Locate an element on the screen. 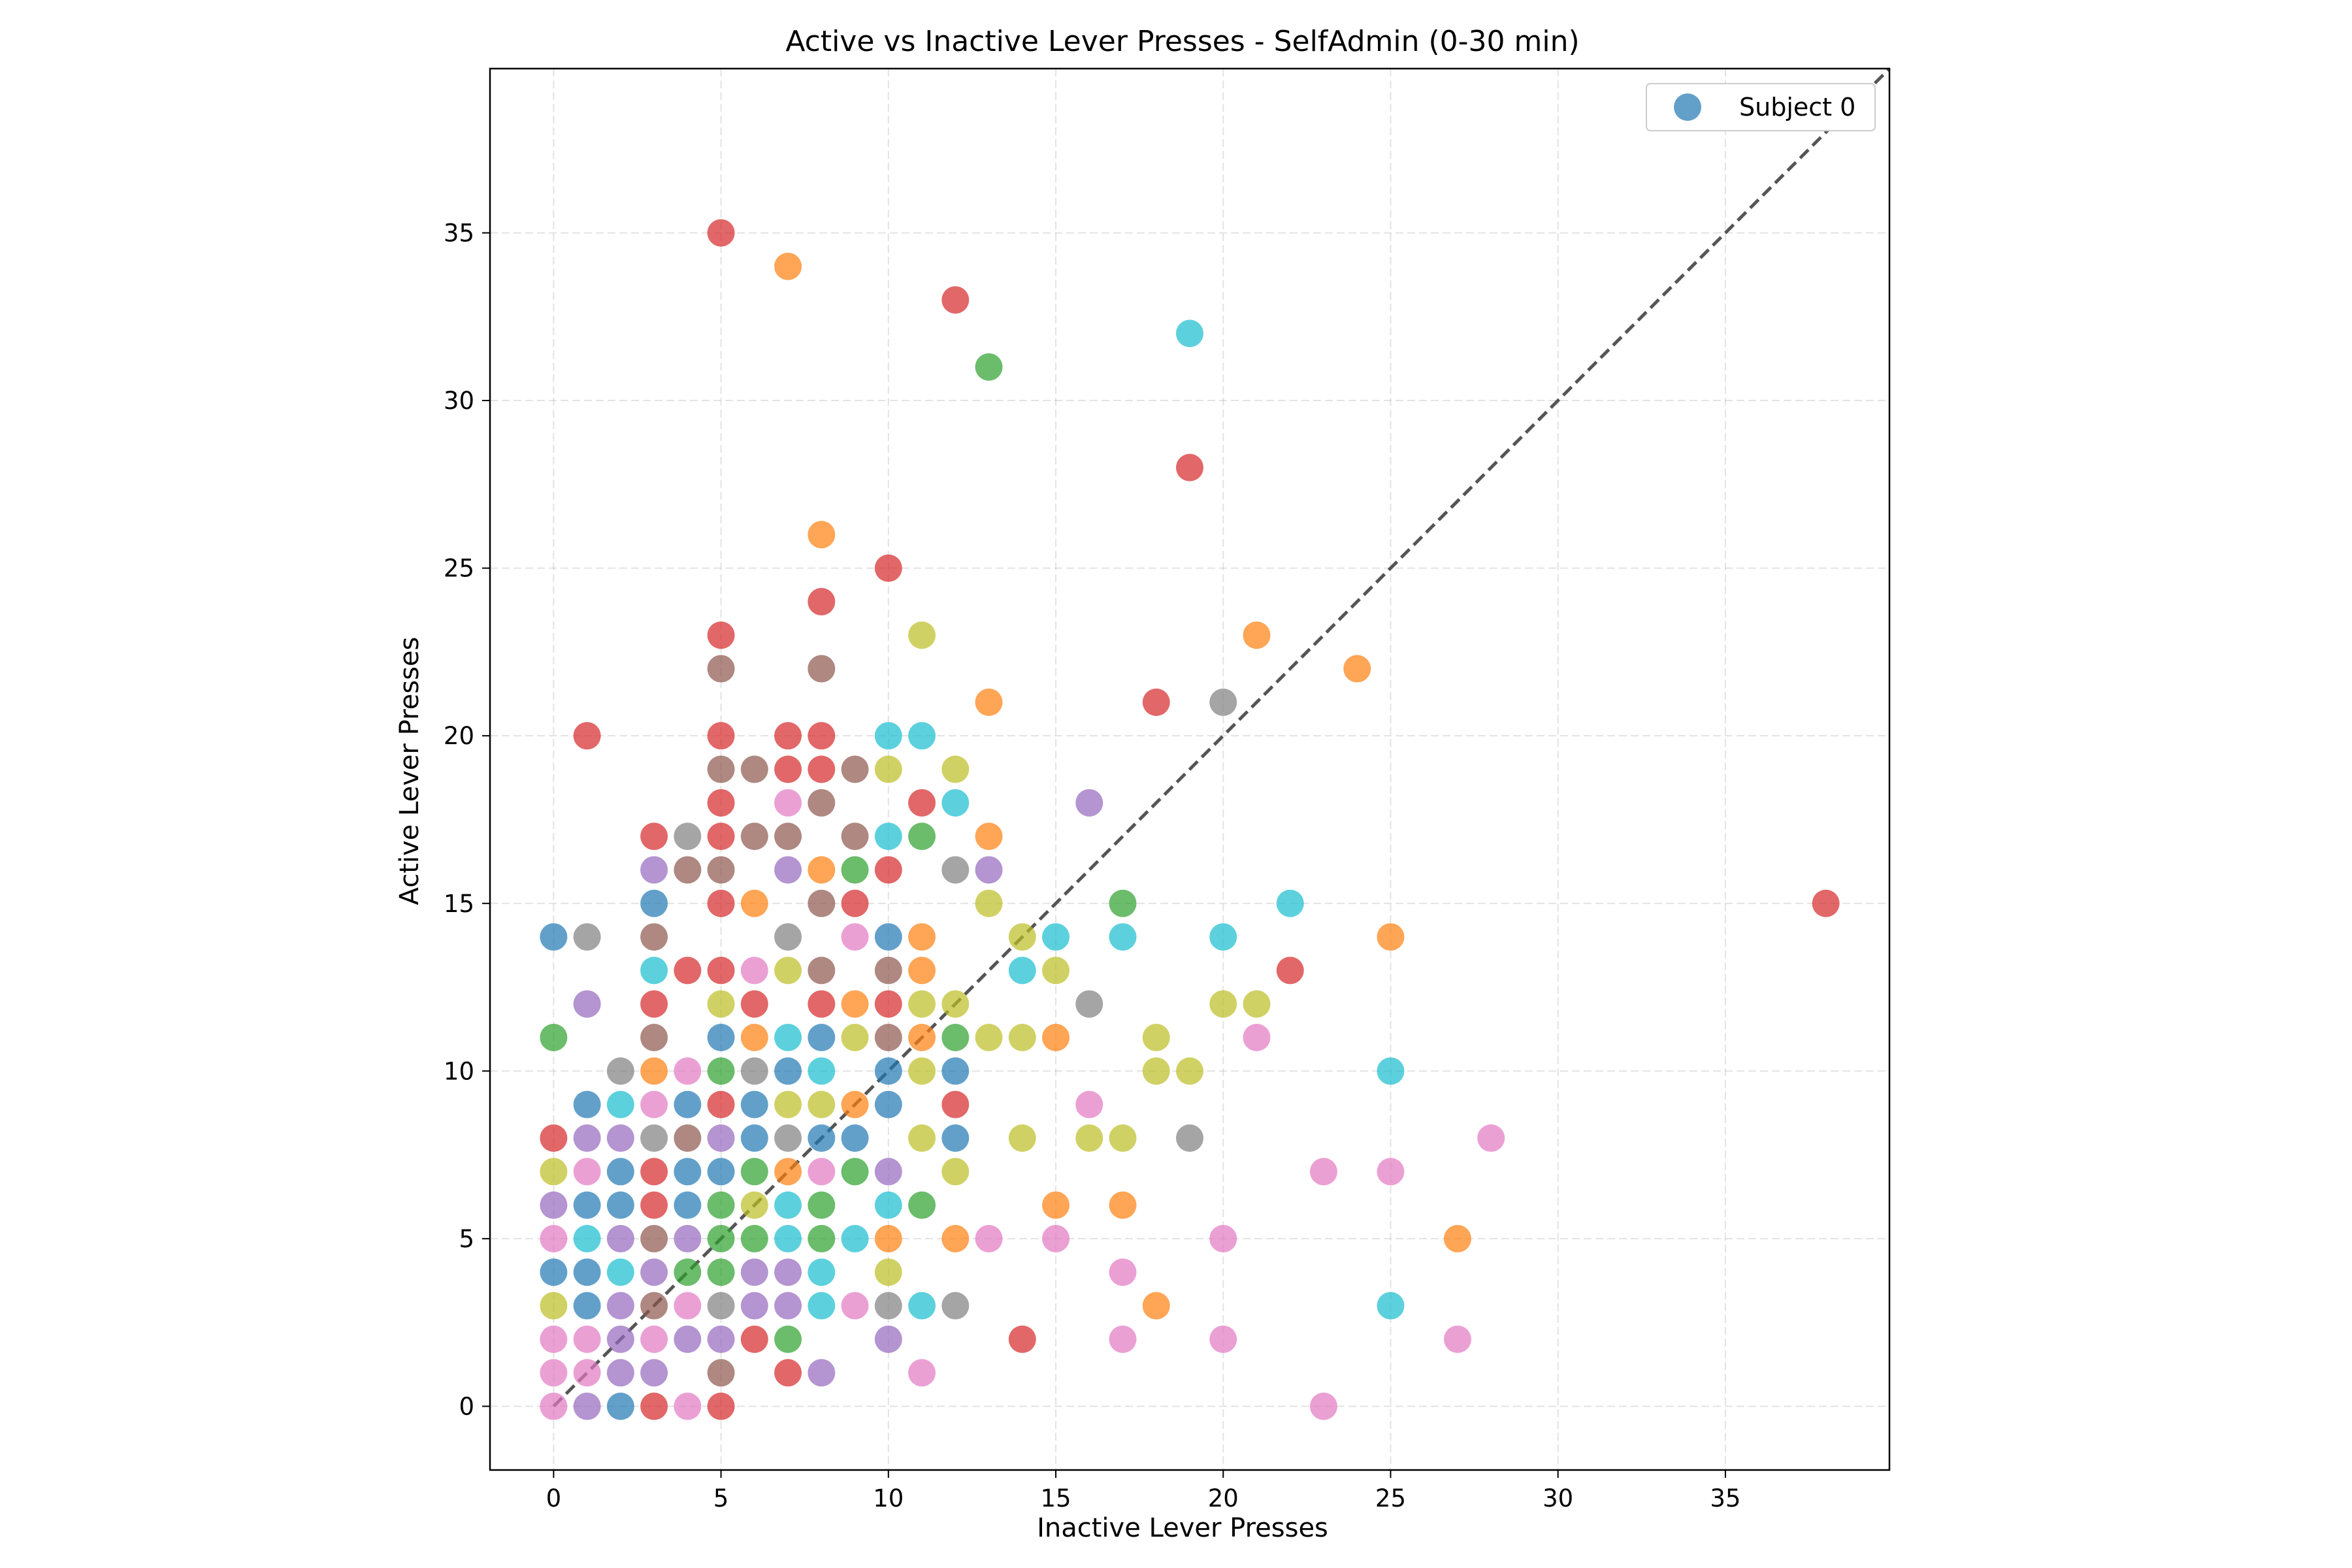 This screenshot has width=2352, height=1568. legend: Subject 0 is located at coordinates (1761, 107).